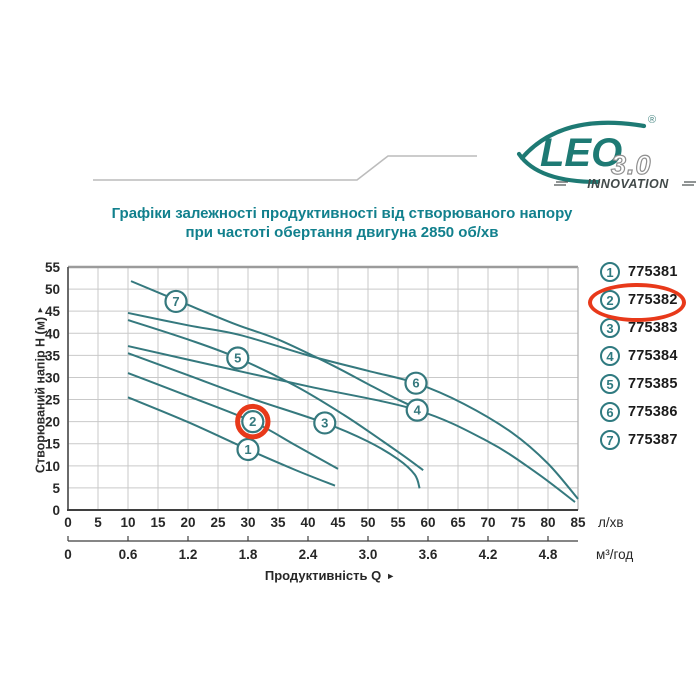 This screenshot has width=700, height=700. Describe the element at coordinates (487, 522) in the screenshot. I see `svg-text: 70` at that location.